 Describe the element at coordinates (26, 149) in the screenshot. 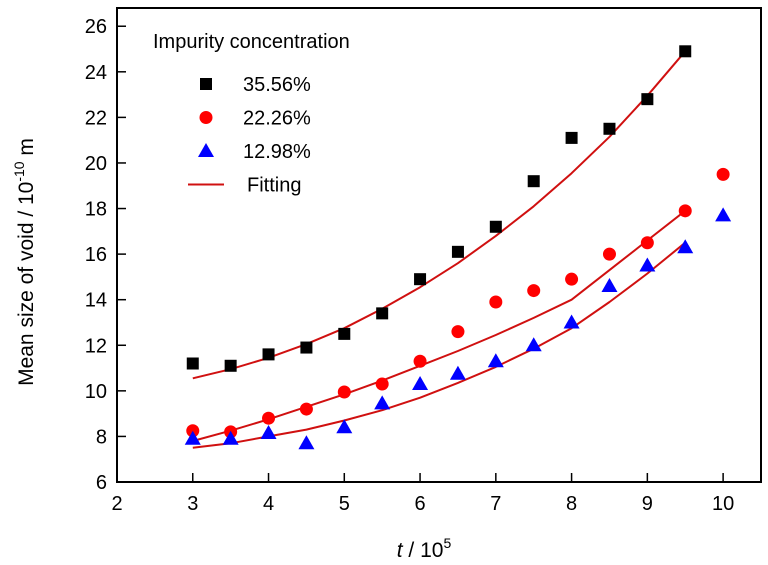

I see `y-axis-title-unit: m` at that location.